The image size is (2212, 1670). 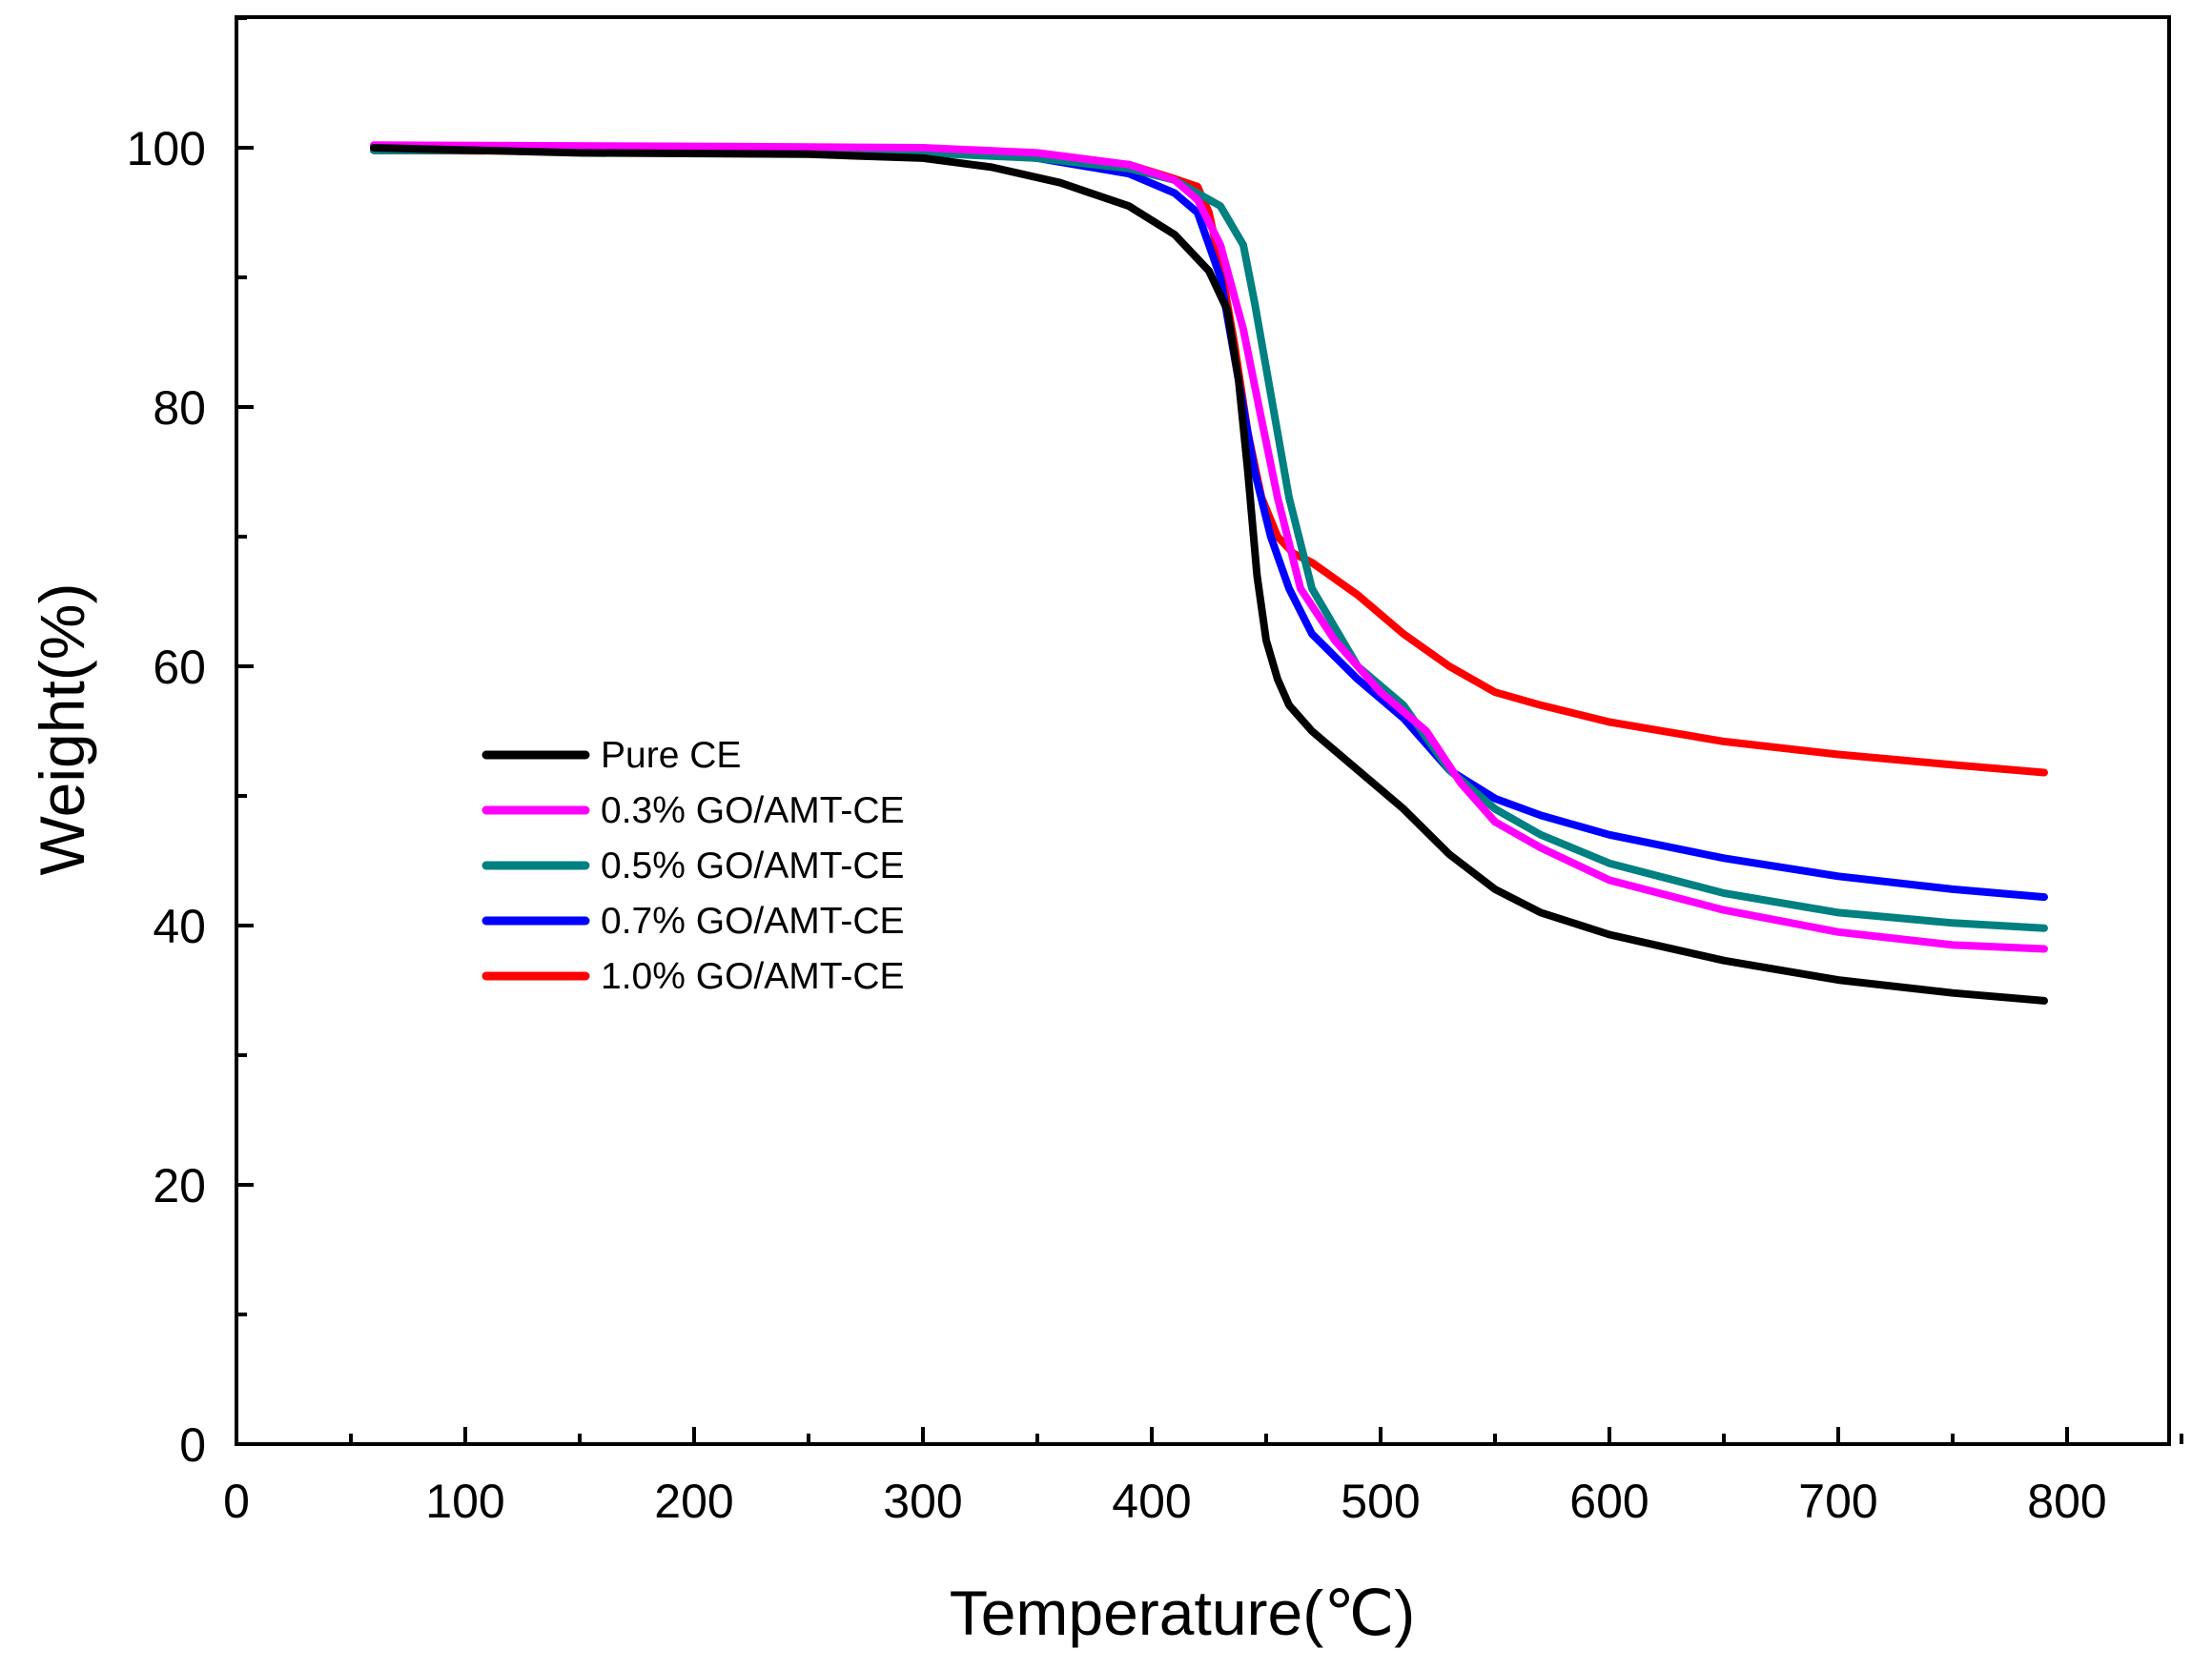 I want to click on x-tick-label: 600, so click(x=1609, y=1501).